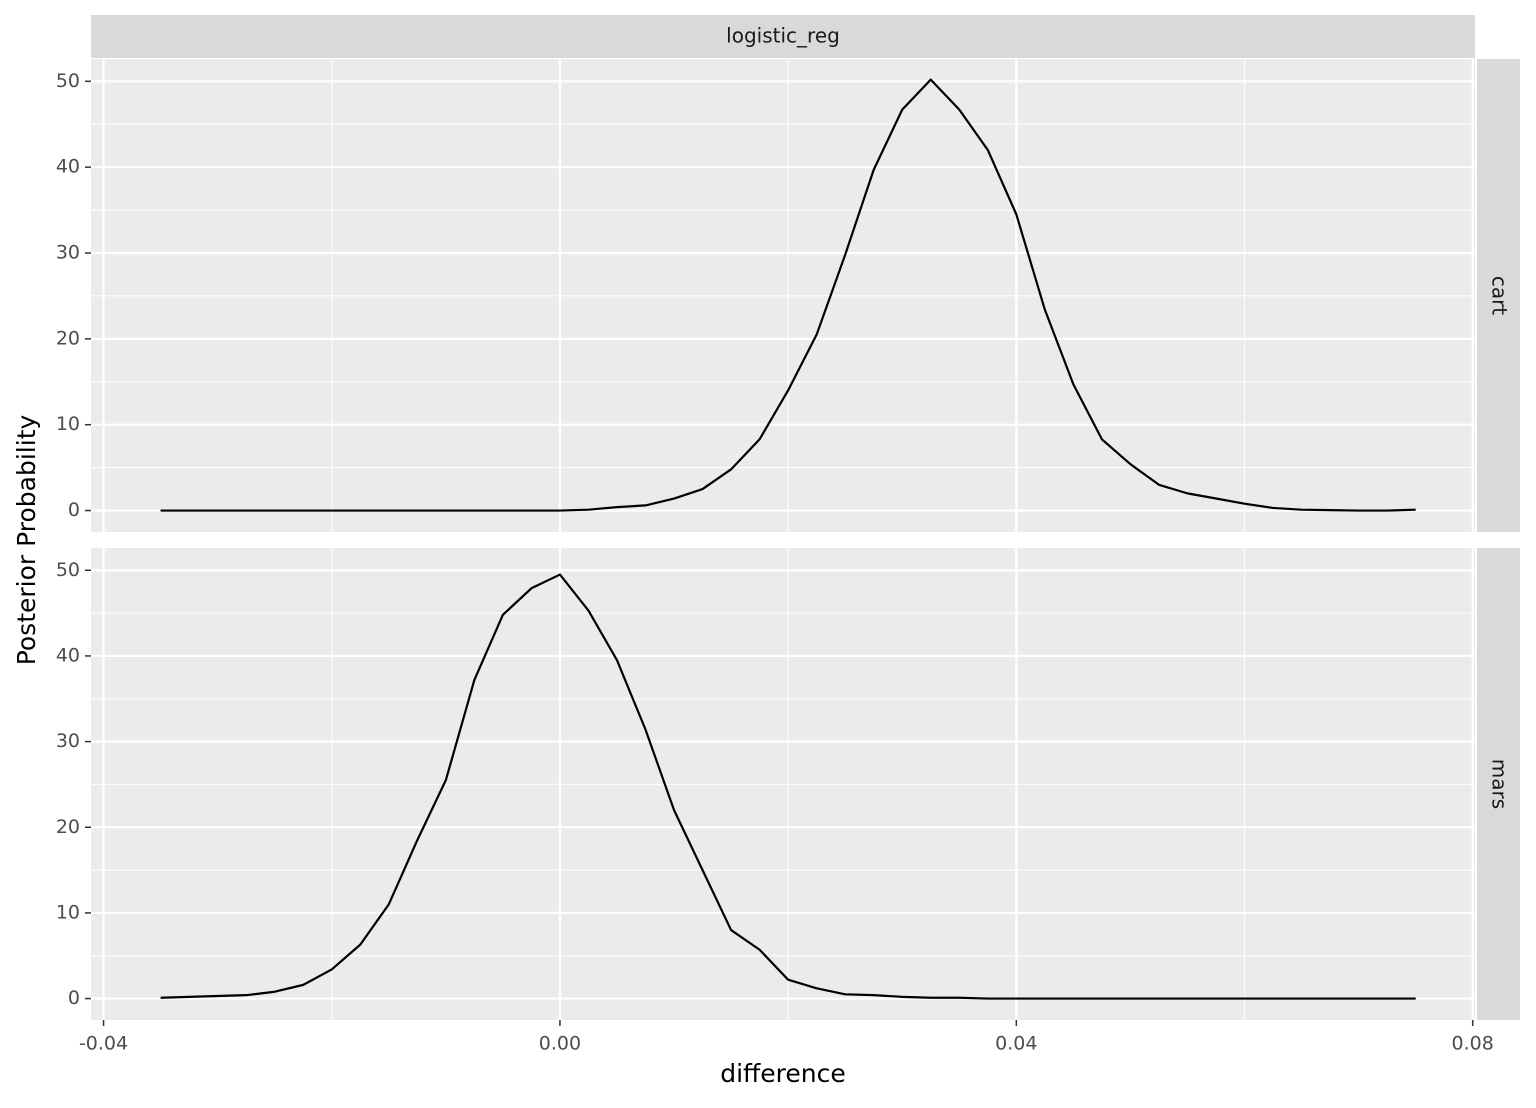 This screenshot has height=1108, width=1536. I want to click on row-strip-label: cart, so click(1500, 295).